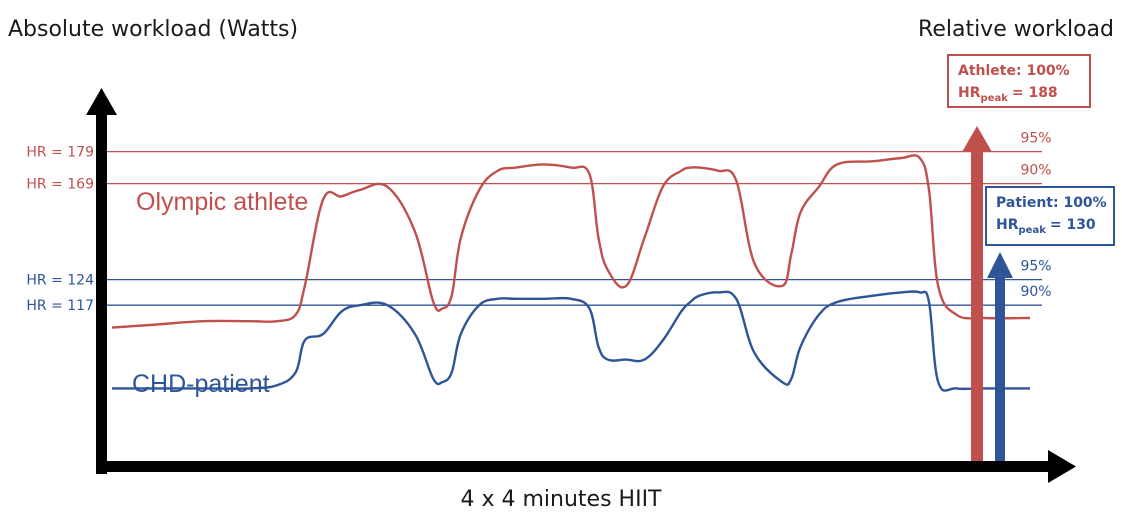 Image resolution: width=1122 pixels, height=517 pixels. What do you see at coordinates (1051, 203) in the screenshot?
I see `patient-arrow-box-title: Patient: 100%` at bounding box center [1051, 203].